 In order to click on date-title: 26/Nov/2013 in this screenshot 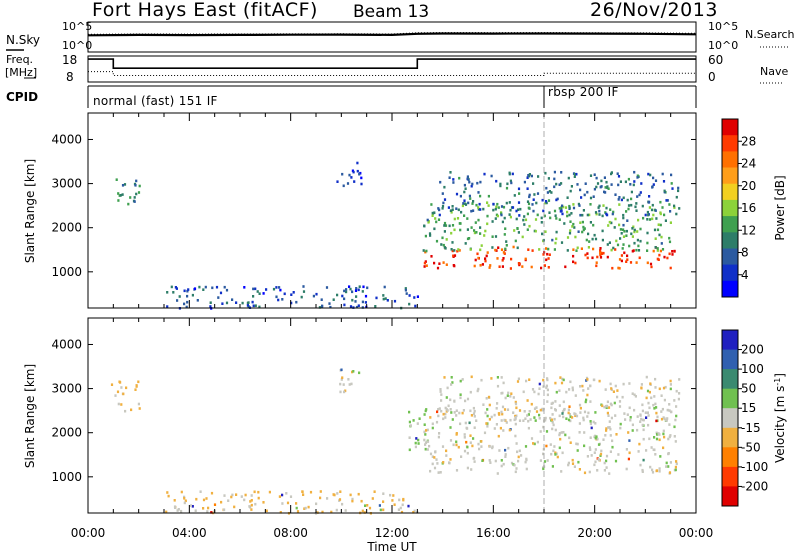, I will do `click(654, 10)`.